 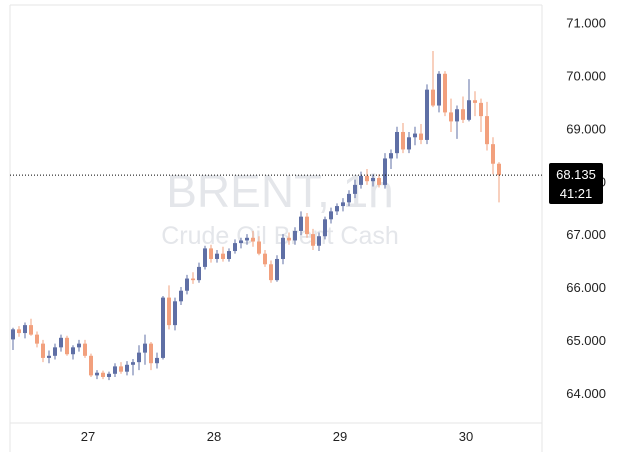 I want to click on time-axis: 27 28 29 30, so click(x=277, y=436).